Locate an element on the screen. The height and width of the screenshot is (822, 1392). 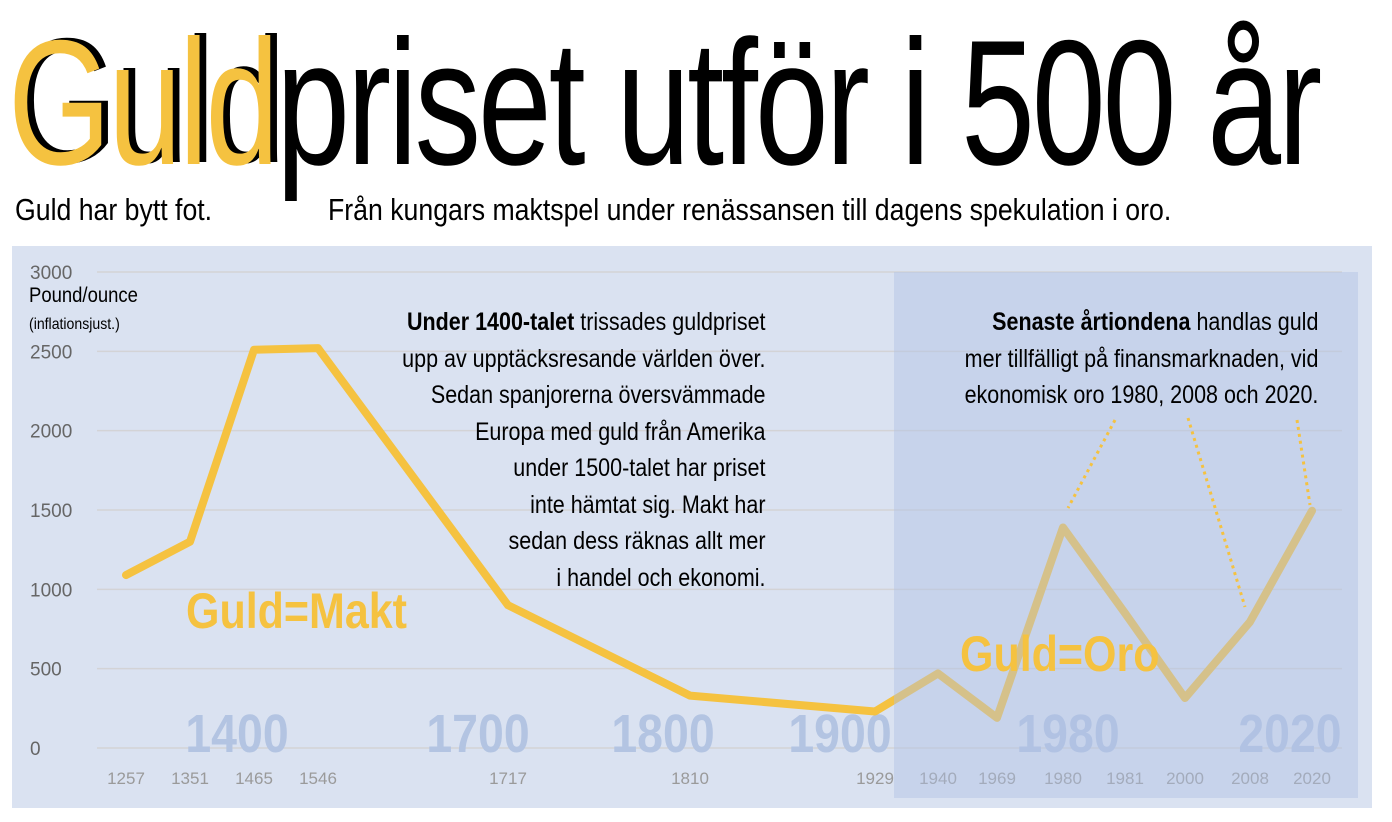
era-label: 1400 is located at coordinates (236, 733).